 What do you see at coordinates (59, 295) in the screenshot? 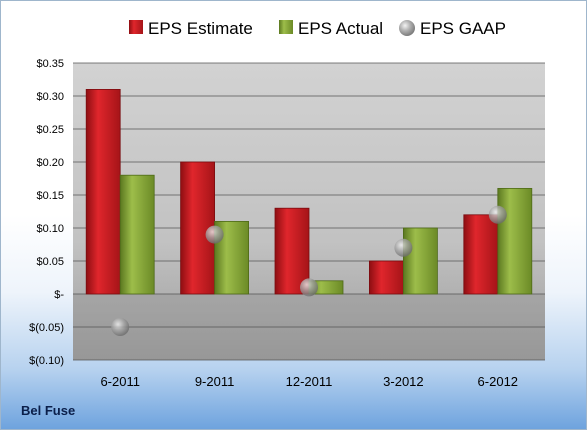
I see `y-tick-label: $-` at bounding box center [59, 295].